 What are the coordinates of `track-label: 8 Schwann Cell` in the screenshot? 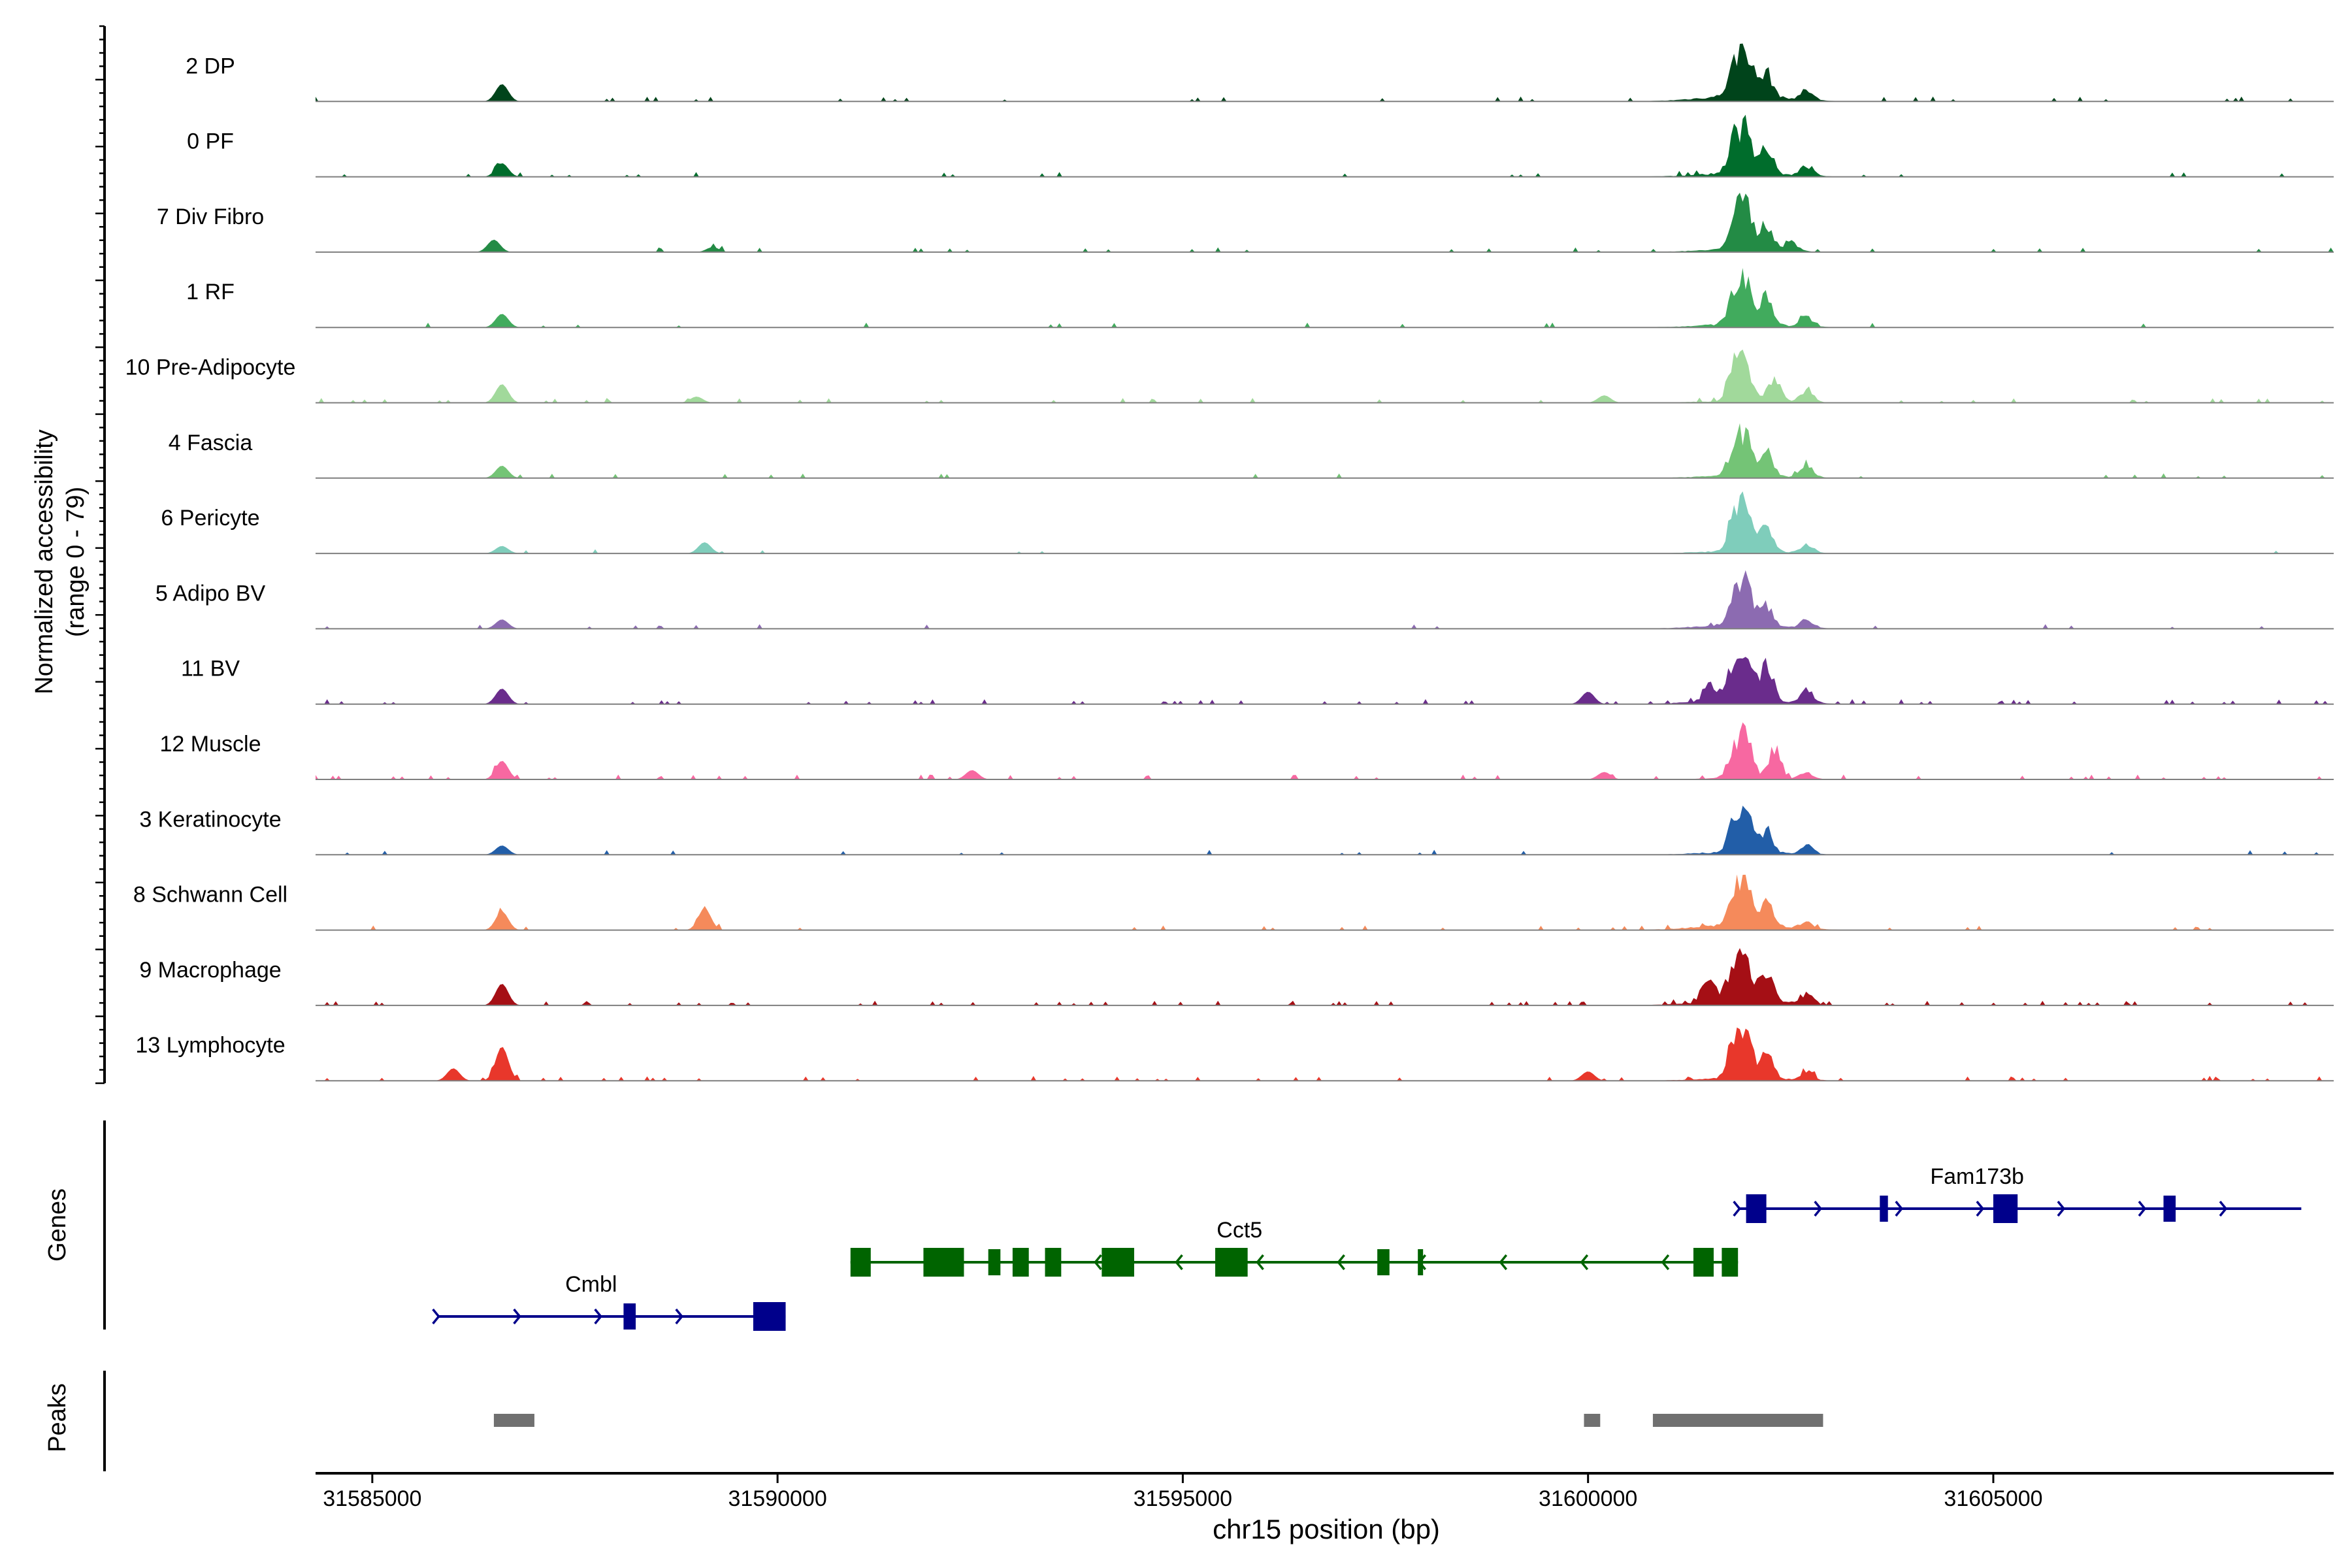 It's located at (210, 895).